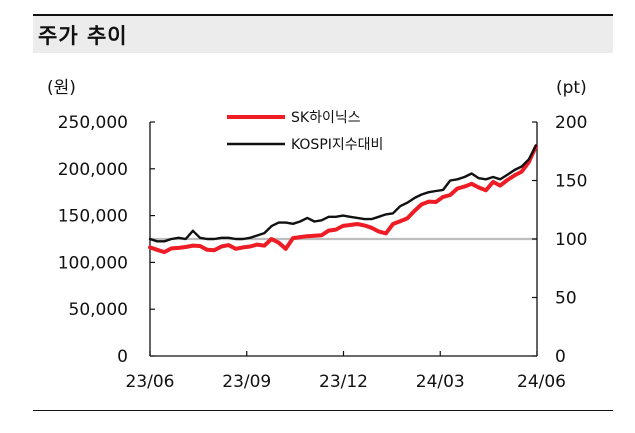 This screenshot has width=635, height=433. I want to click on legend-label-kospi-relative: KOSPI지수대비, so click(337, 145).